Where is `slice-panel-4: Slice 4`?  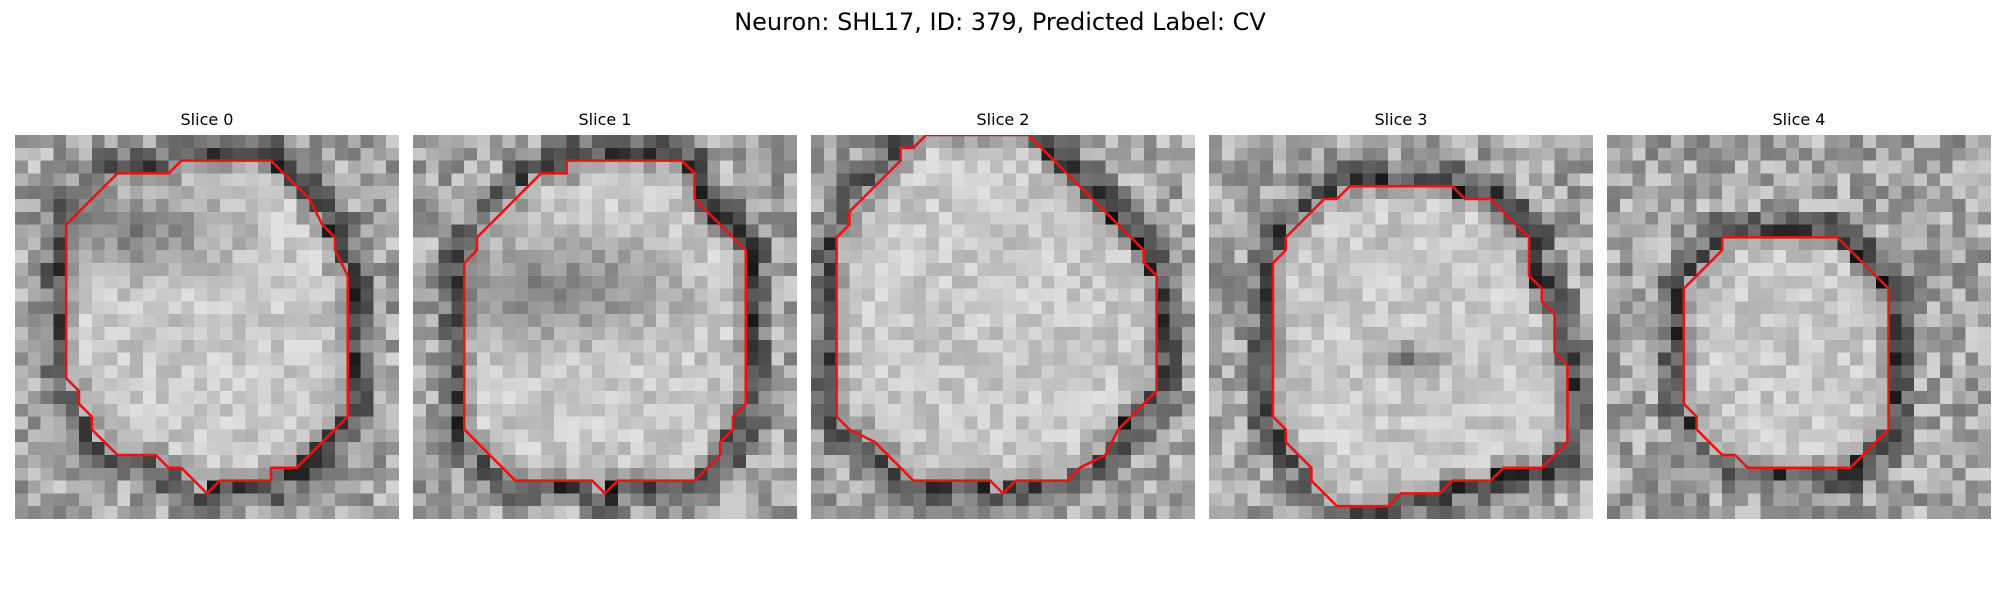 slice-panel-4: Slice 4 is located at coordinates (1799, 314).